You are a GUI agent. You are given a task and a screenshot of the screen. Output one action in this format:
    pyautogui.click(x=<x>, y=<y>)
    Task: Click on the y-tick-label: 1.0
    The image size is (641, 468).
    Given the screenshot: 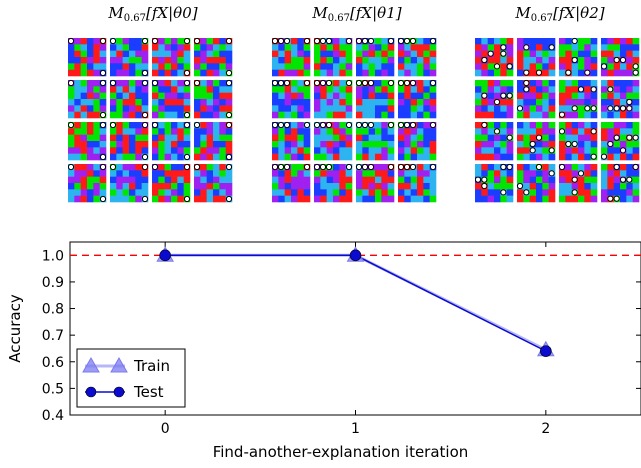 What is the action you would take?
    pyautogui.click(x=53, y=256)
    